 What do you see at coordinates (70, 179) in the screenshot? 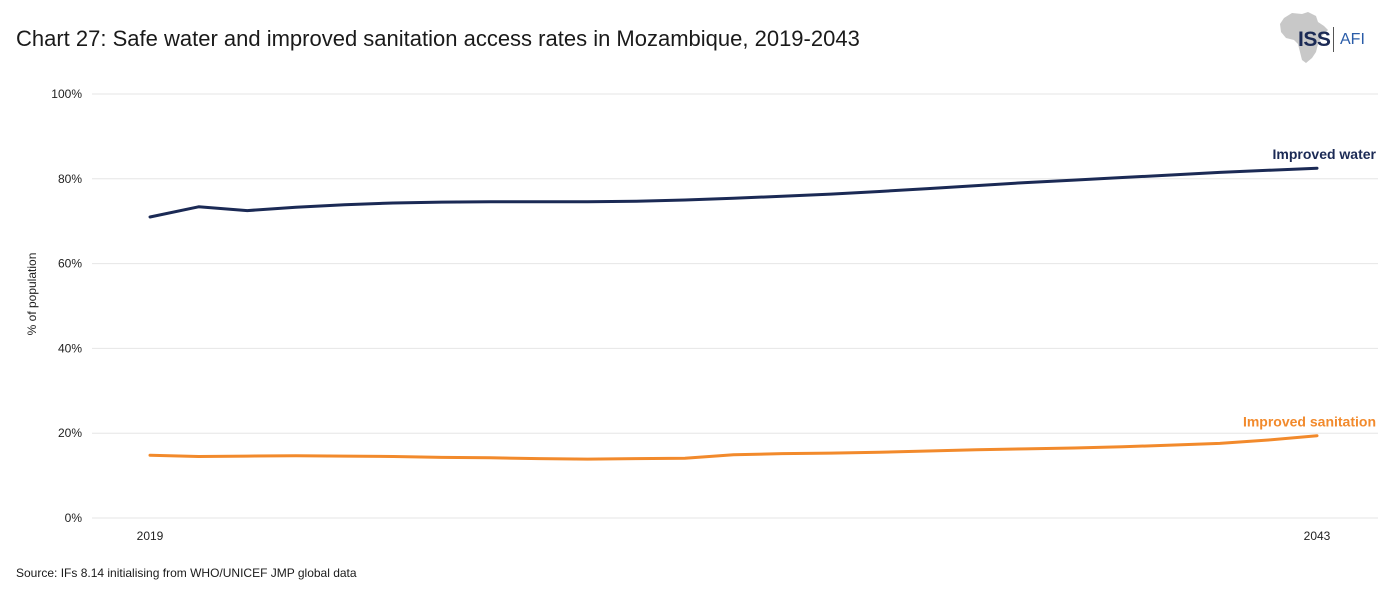
I see `y-tick-label: 80%` at bounding box center [70, 179].